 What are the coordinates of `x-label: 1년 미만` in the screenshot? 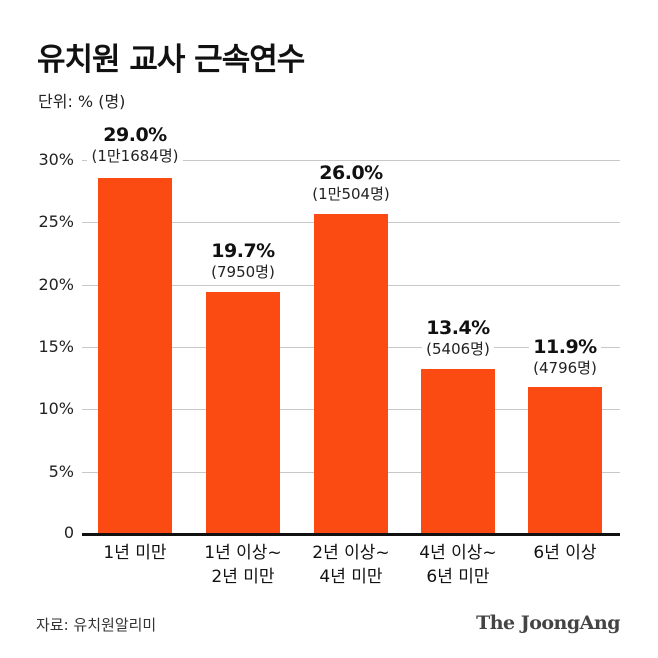 It's located at (135, 553).